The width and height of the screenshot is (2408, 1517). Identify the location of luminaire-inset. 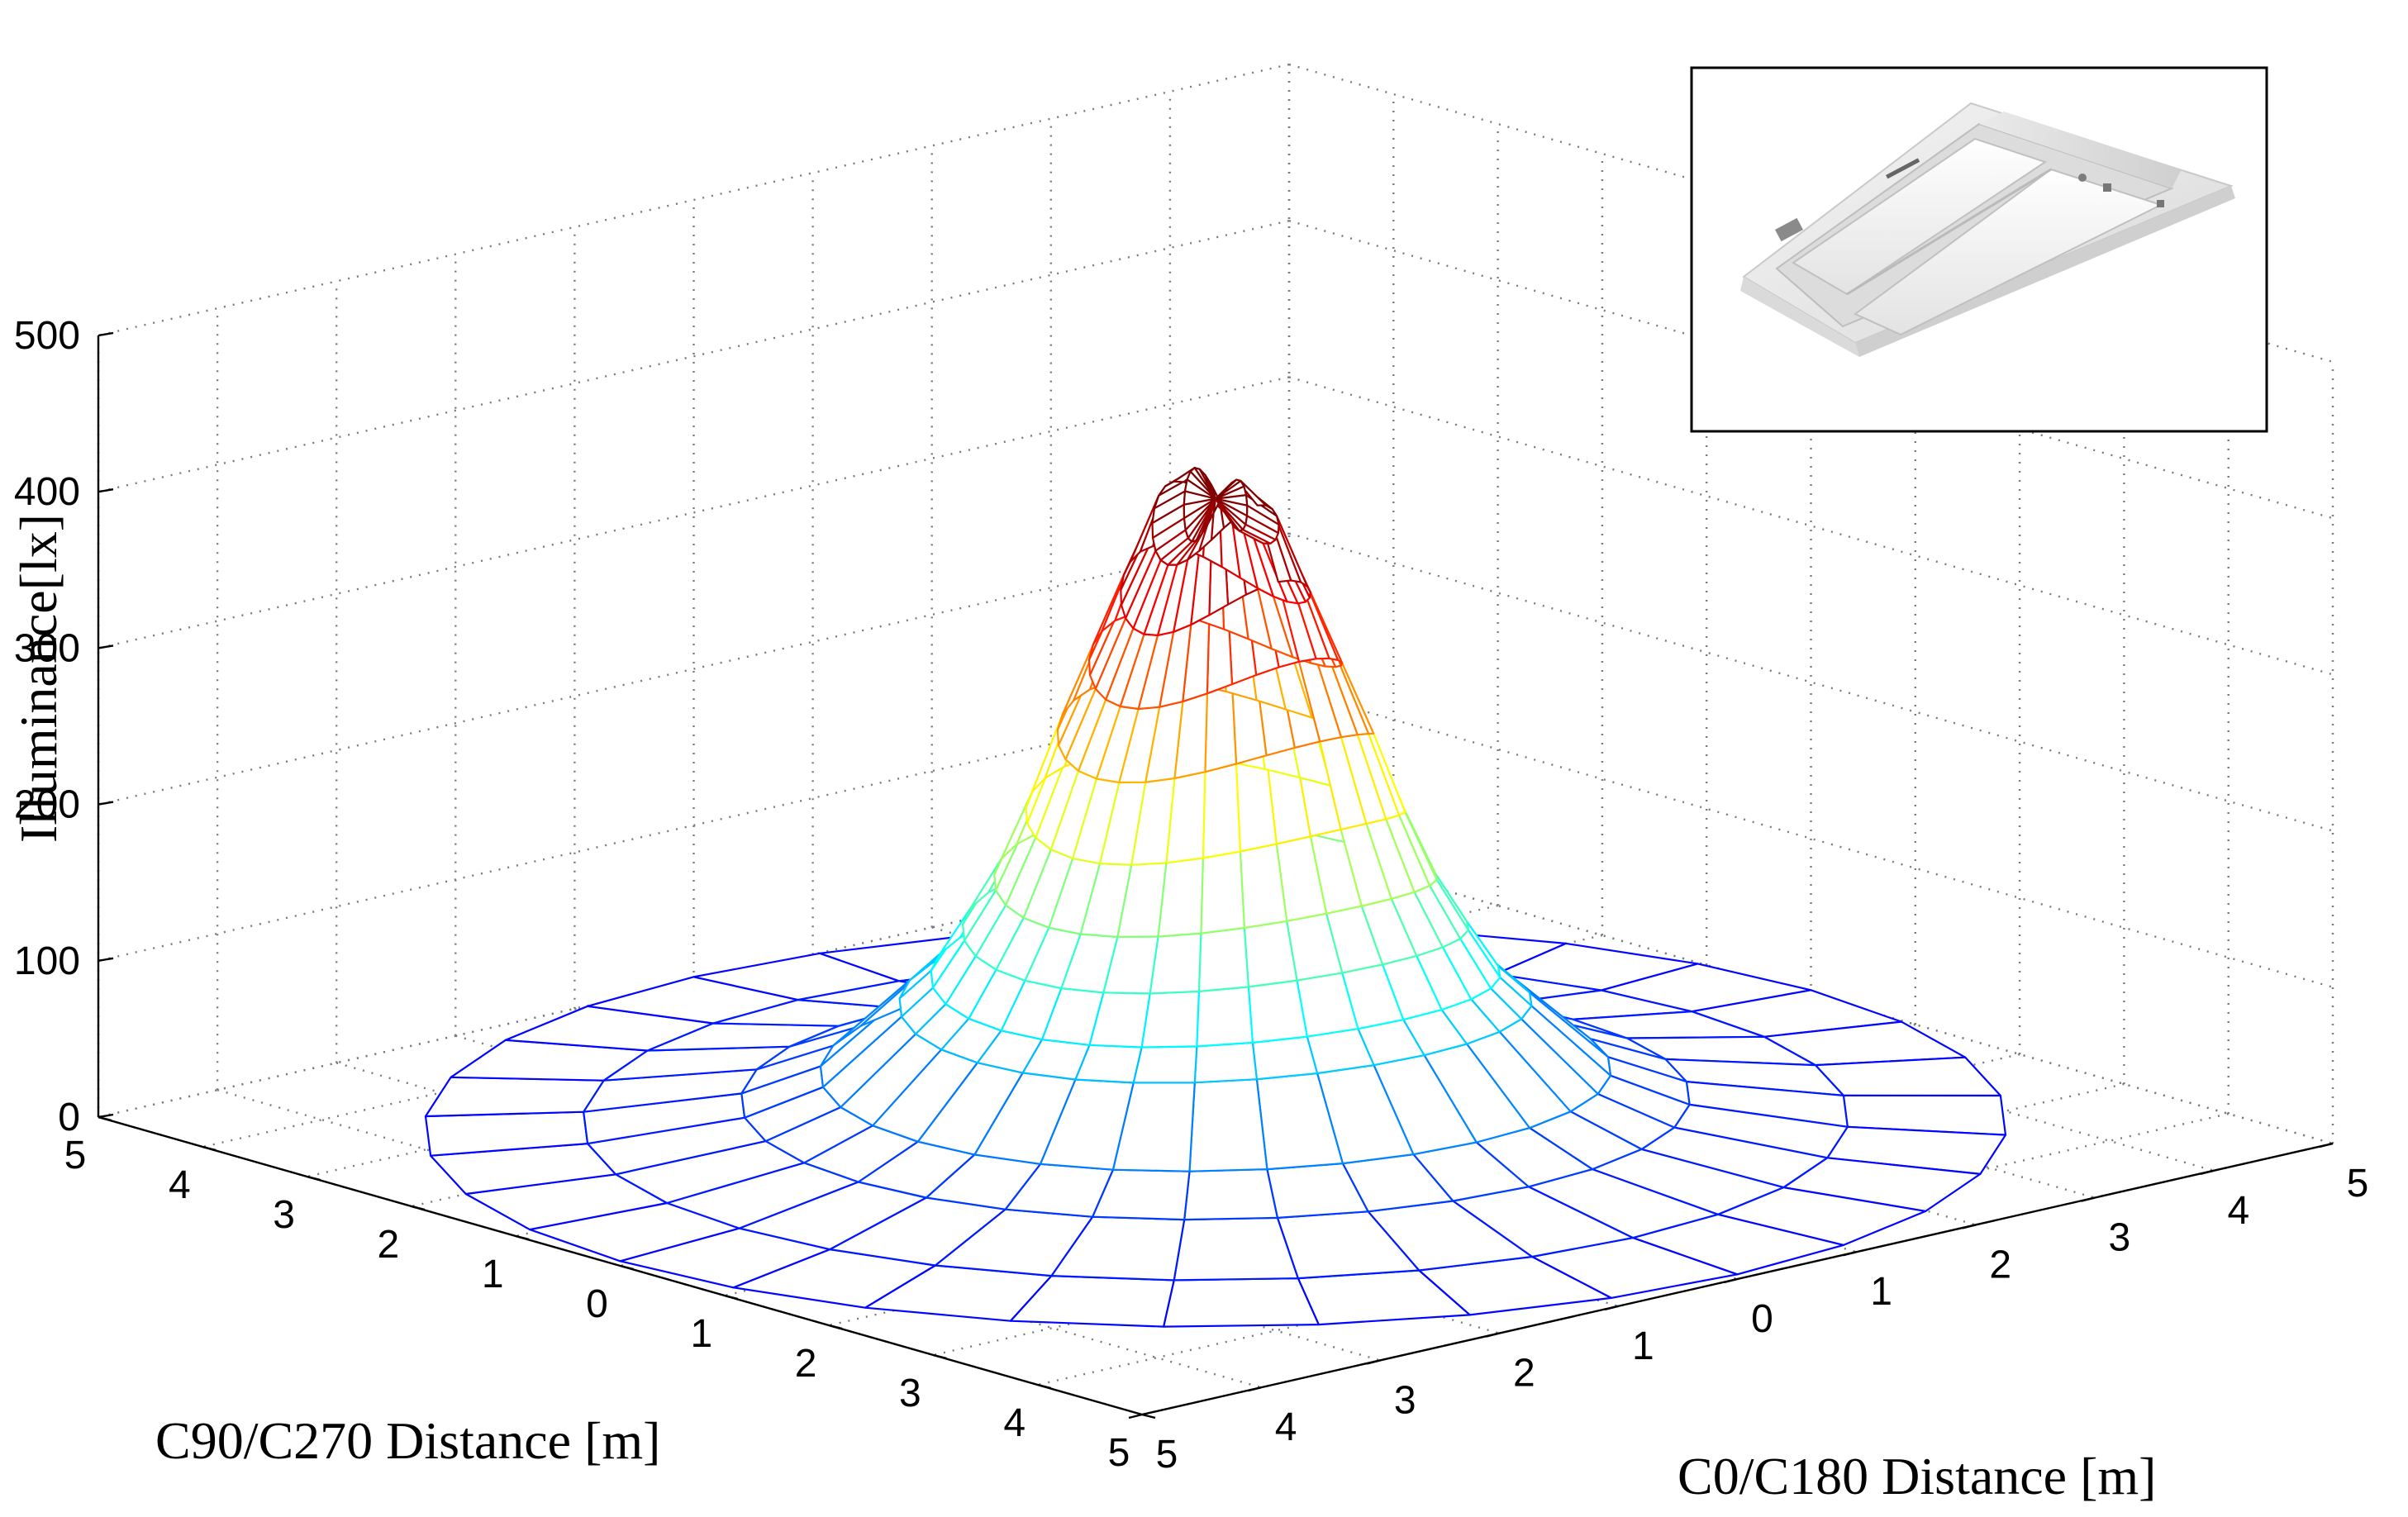
(1979, 249).